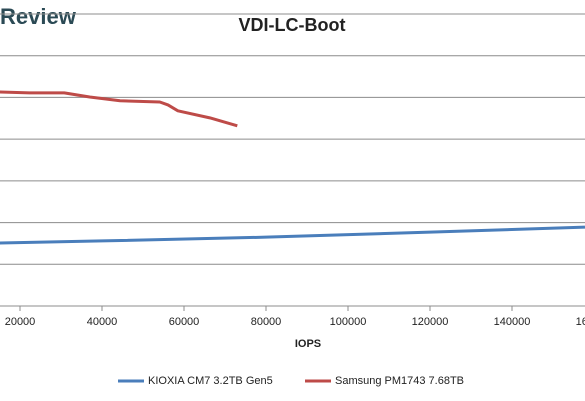 This screenshot has height=401, width=585. Describe the element at coordinates (348, 322) in the screenshot. I see `x-tick-label: 100000` at that location.